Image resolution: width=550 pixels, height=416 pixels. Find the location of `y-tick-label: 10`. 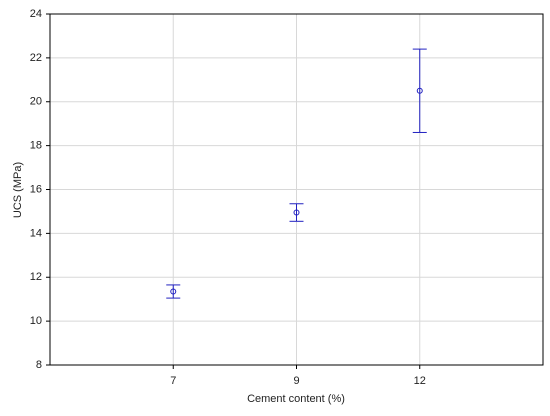

y-tick-label: 10 is located at coordinates (36, 321).